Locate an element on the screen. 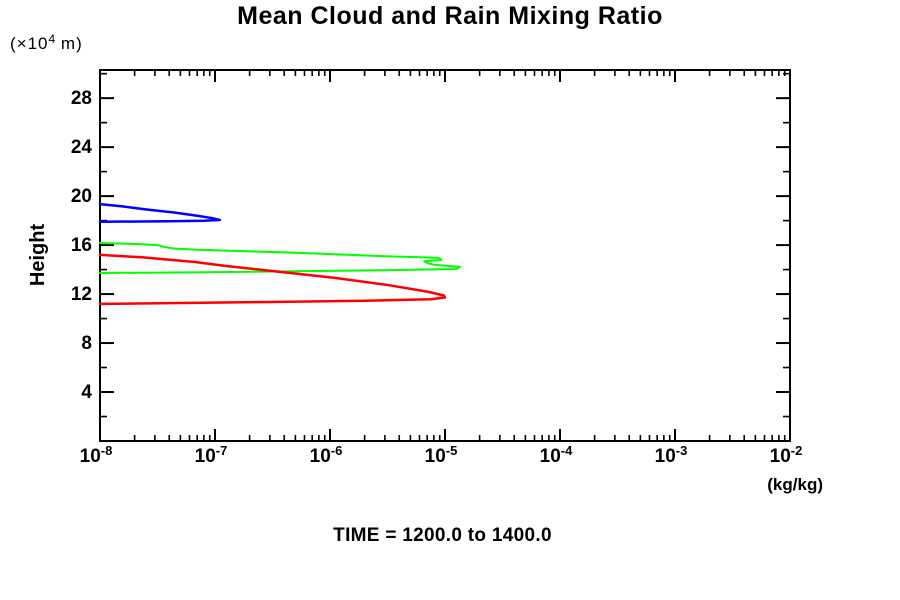 The image size is (900, 600). red-profile-line is located at coordinates (272, 279).